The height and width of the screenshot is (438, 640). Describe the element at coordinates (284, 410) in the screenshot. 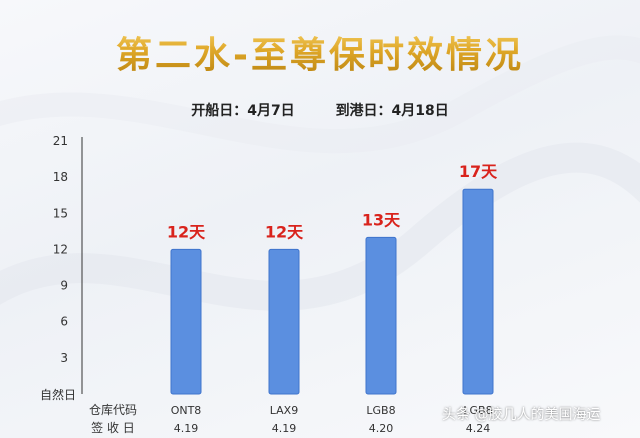

I see `x-tick-label: LAX9` at that location.